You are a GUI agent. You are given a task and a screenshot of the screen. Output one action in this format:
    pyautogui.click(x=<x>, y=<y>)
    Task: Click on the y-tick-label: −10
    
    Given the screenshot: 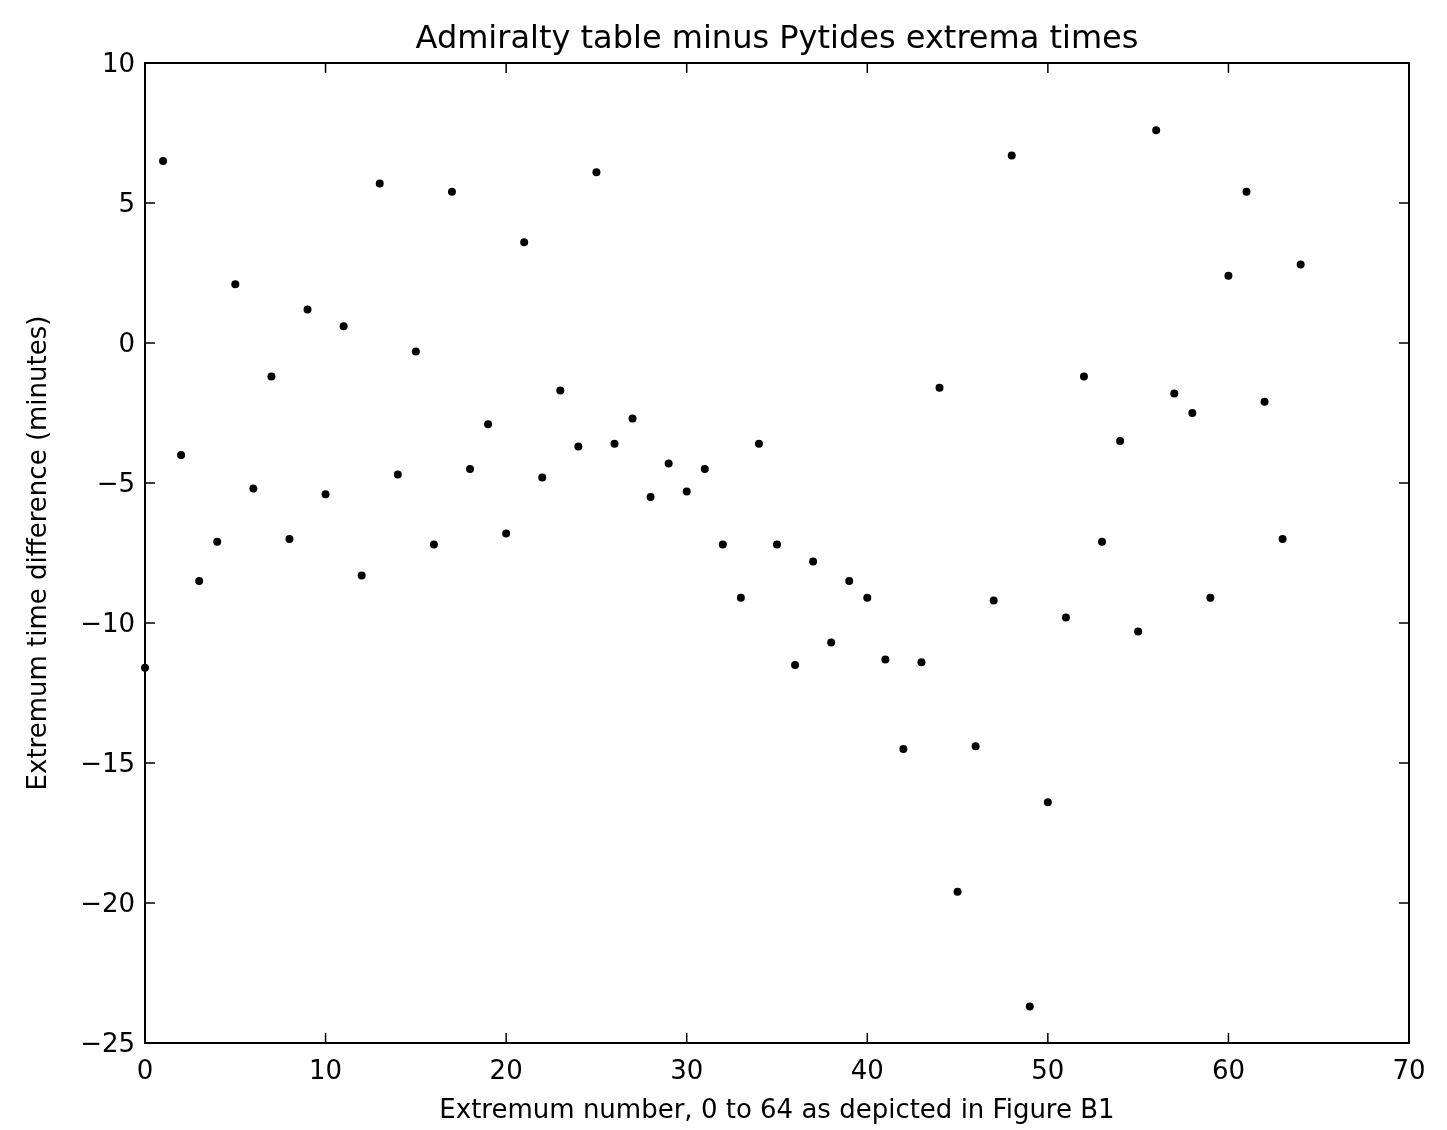 What is the action you would take?
    pyautogui.click(x=107, y=623)
    